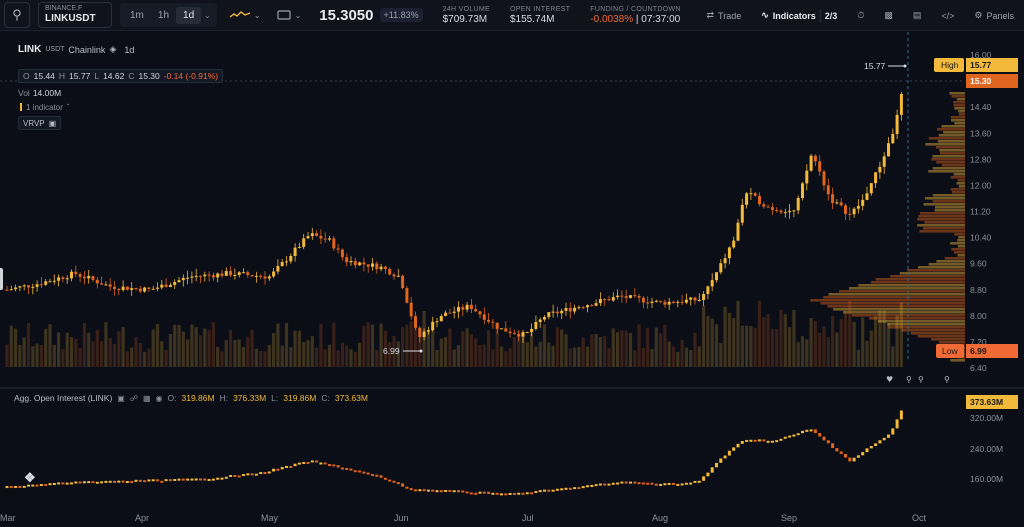 Image resolution: width=1024 pixels, height=527 pixels. What do you see at coordinates (207, 15) in the screenshot?
I see `chevron-down-icon: ⌄` at bounding box center [207, 15].